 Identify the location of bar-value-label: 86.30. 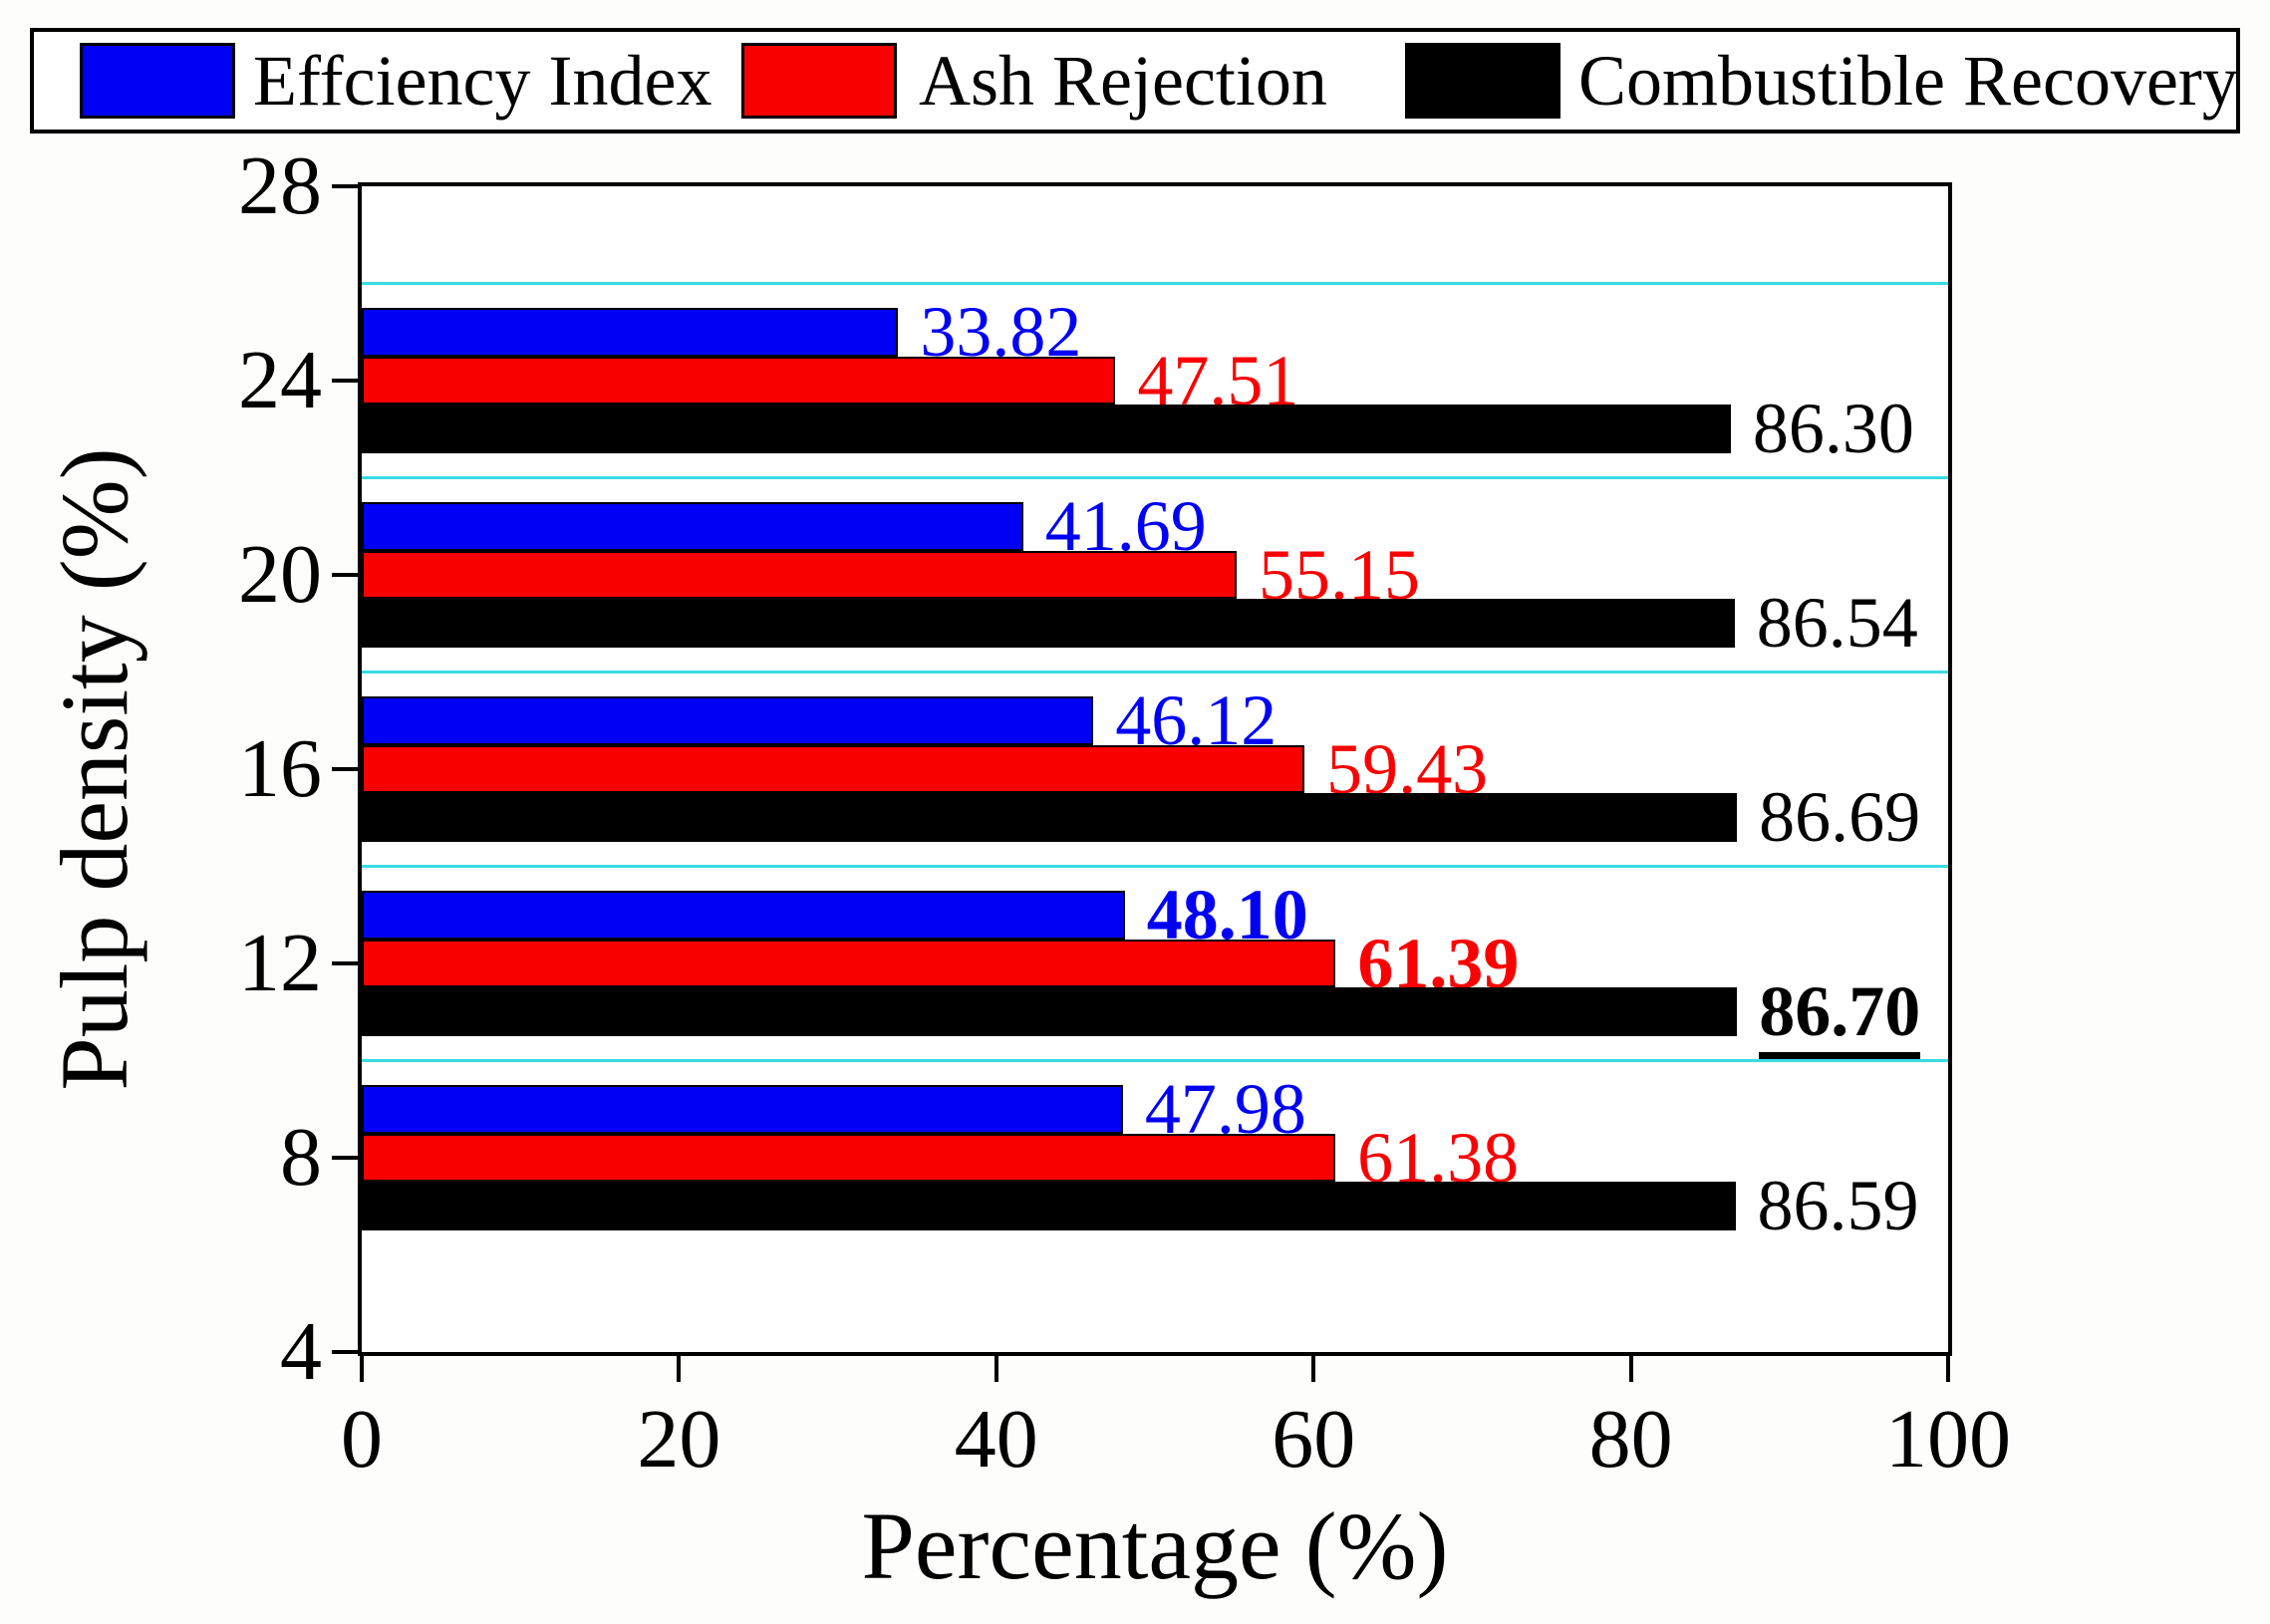
(1833, 429).